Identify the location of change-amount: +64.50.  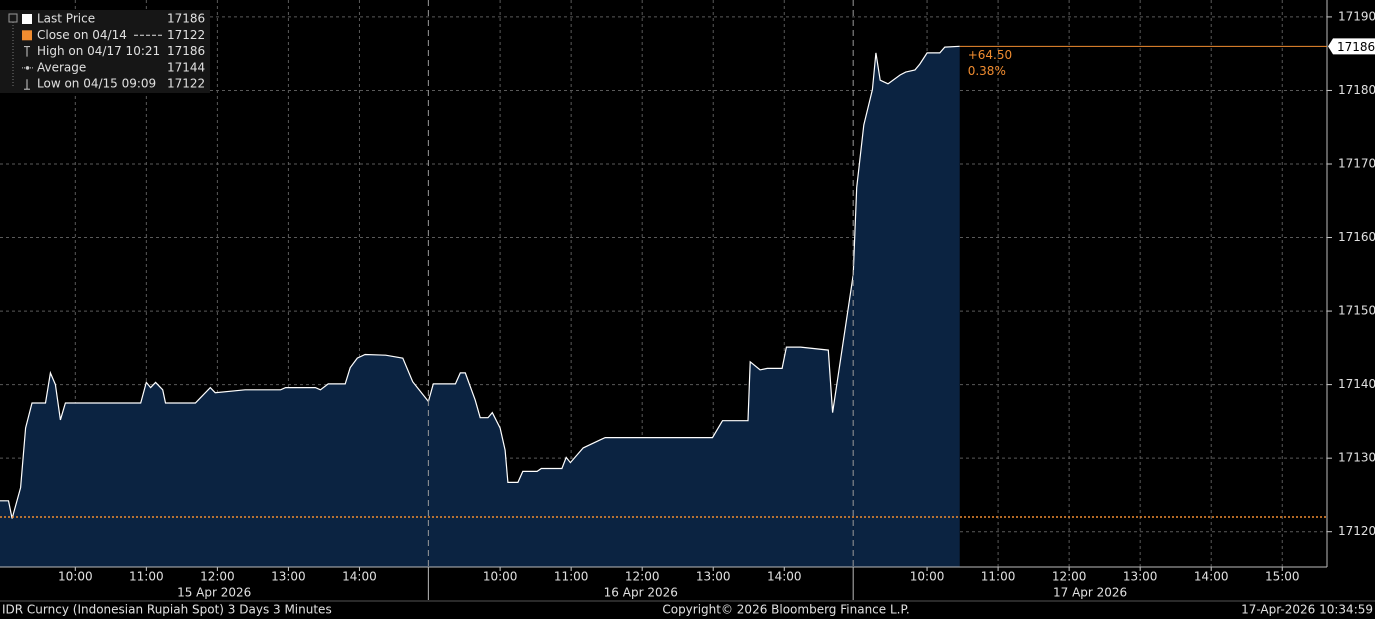
(990, 55).